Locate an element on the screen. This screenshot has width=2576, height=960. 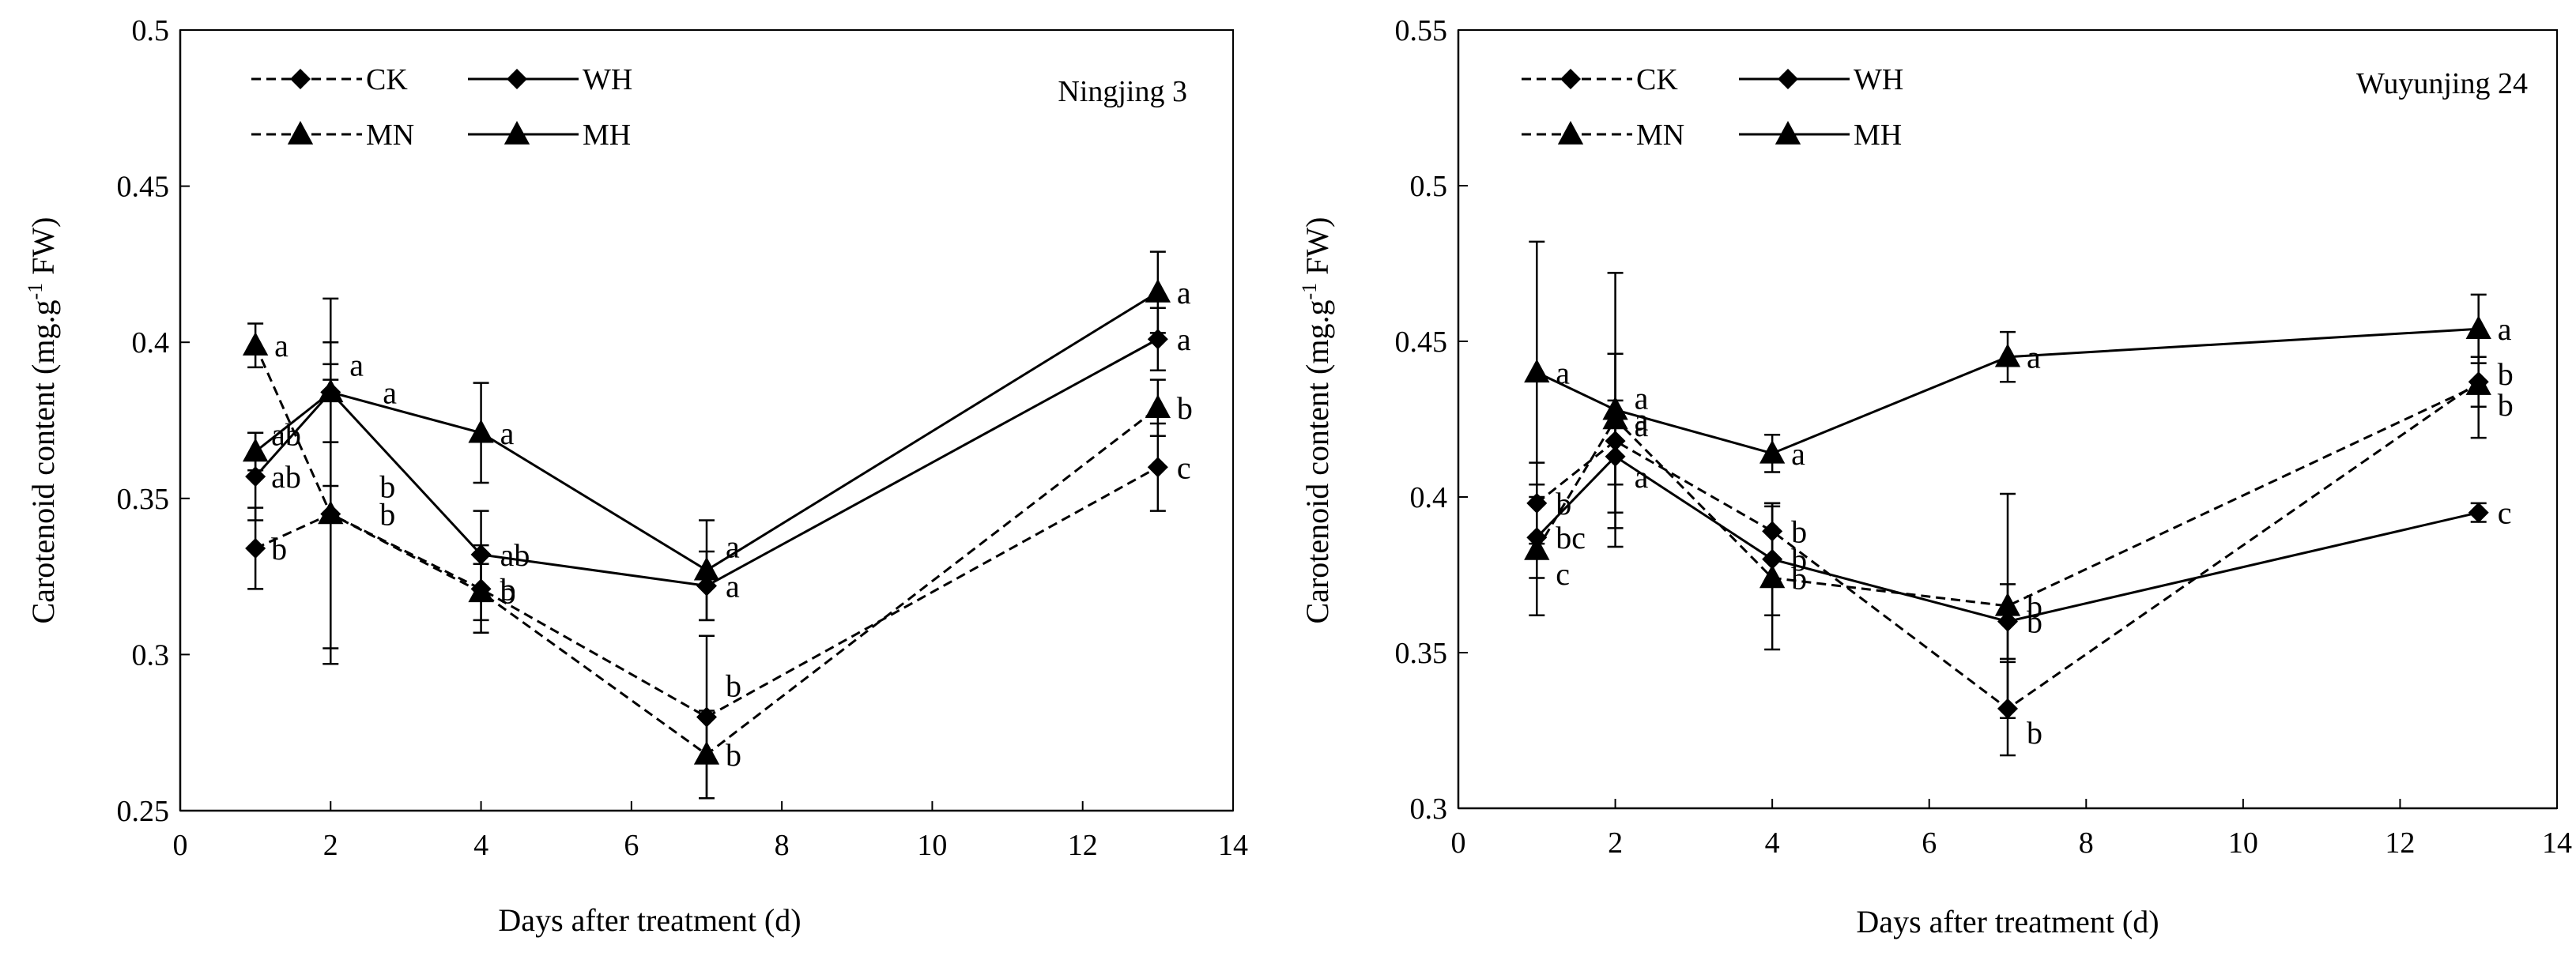
y-axis-label: Carotenoid content (mg.g-1 FW) is located at coordinates (1316, 420).